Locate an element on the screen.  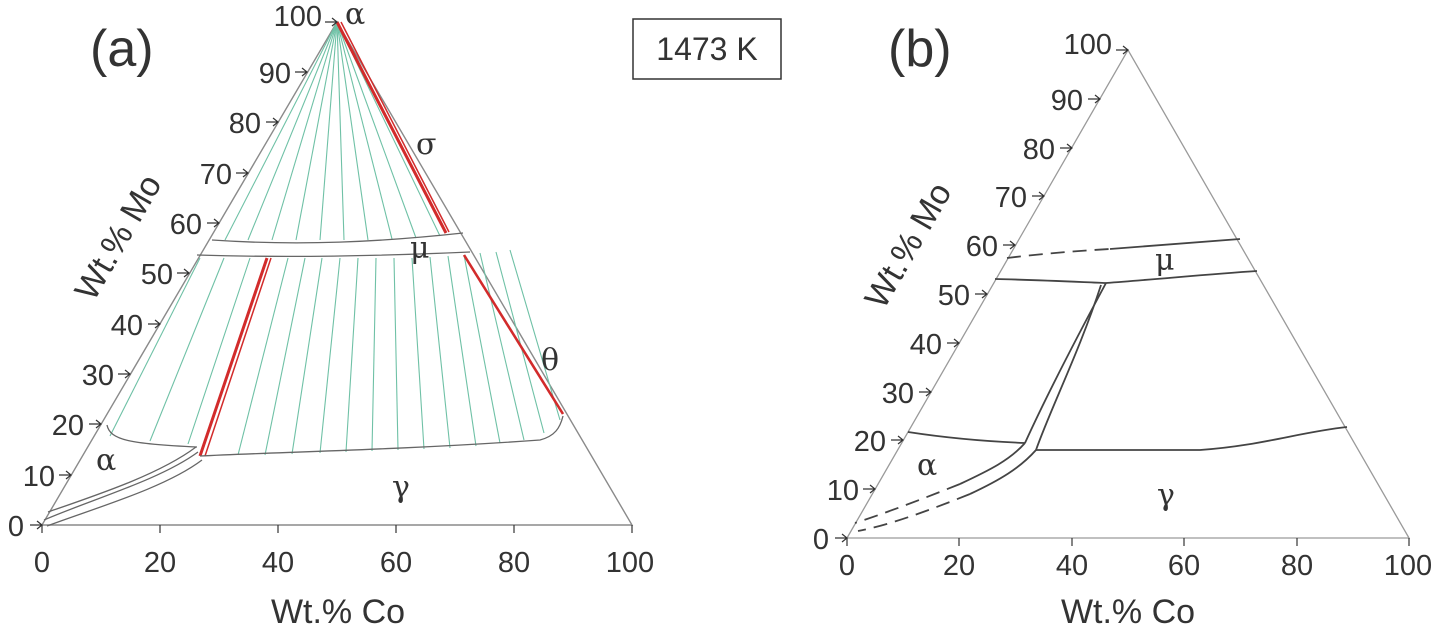
panel-b-y-tick: 90 is located at coordinates (1067, 101).